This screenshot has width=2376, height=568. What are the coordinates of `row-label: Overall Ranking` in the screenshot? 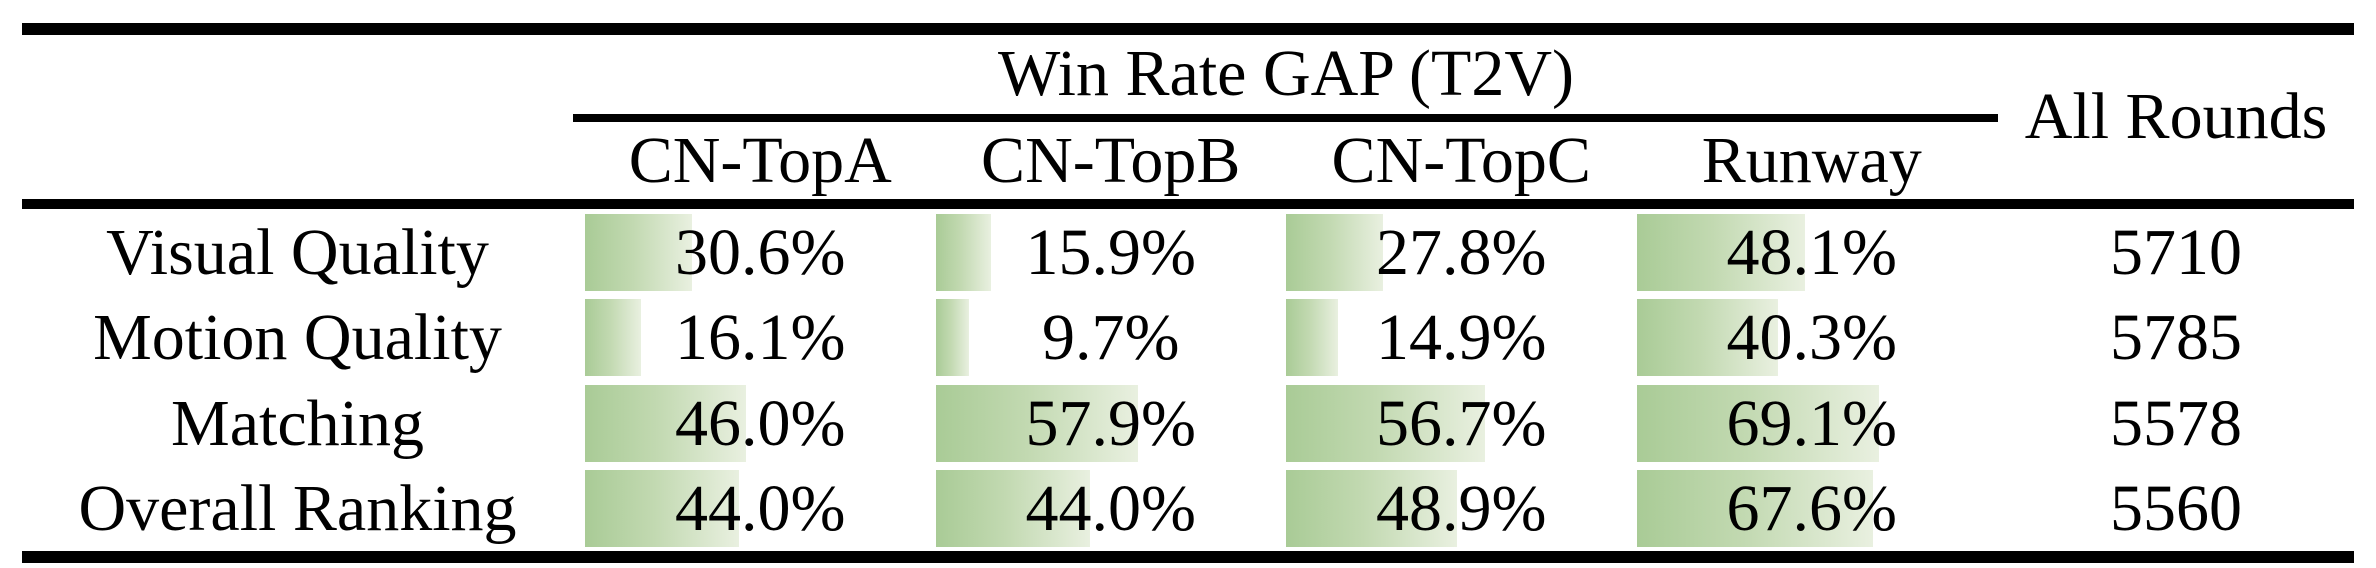 It's located at (297, 508).